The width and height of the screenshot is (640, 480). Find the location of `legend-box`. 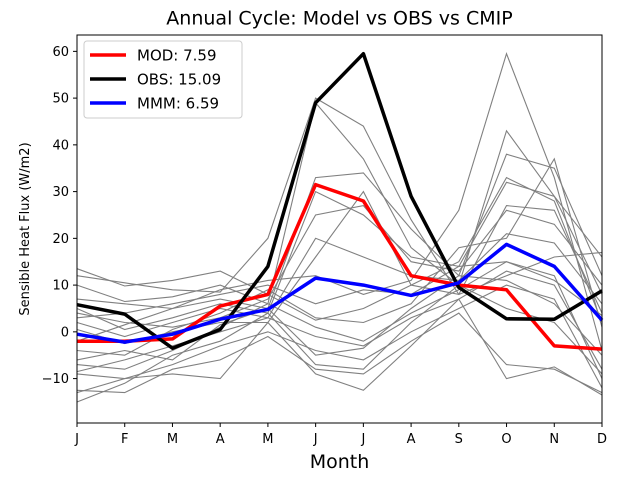

legend-box is located at coordinates (163, 79).